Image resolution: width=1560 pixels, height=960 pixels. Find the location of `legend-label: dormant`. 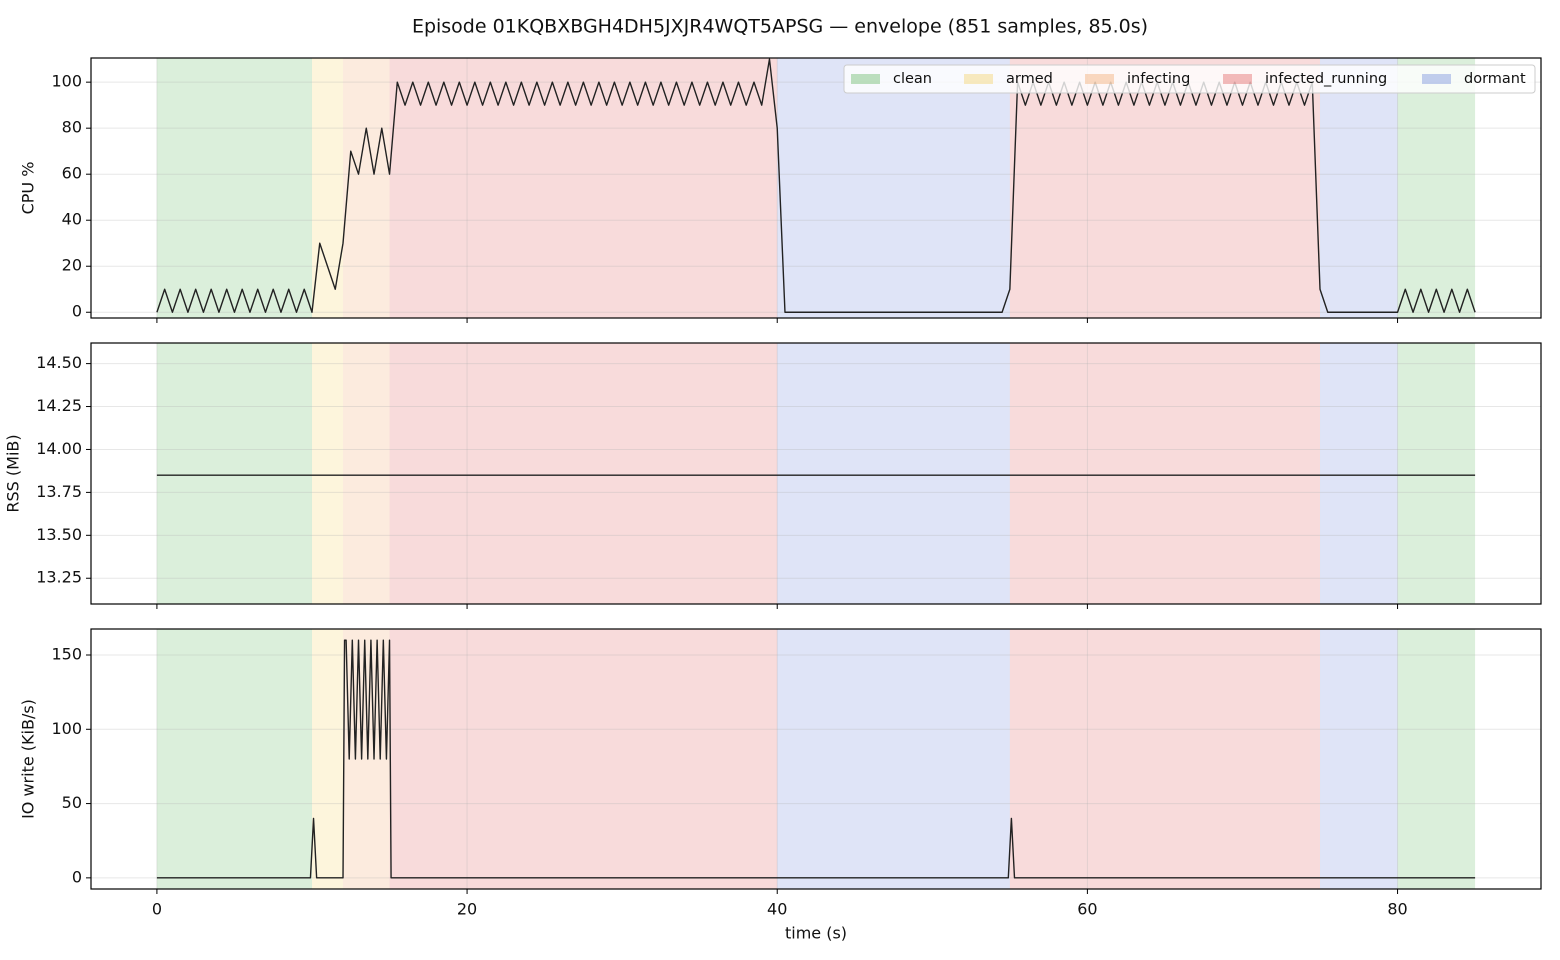

legend-label: dormant is located at coordinates (1495, 79).